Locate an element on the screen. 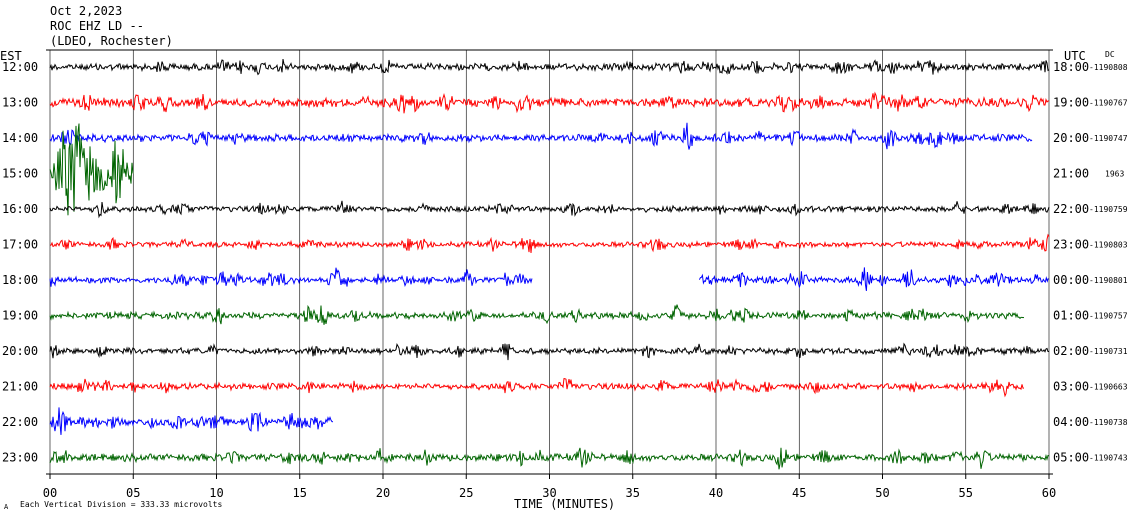 Image resolution: width=1130 pixels, height=519 pixels. trace-2000 is located at coordinates (549, 351).